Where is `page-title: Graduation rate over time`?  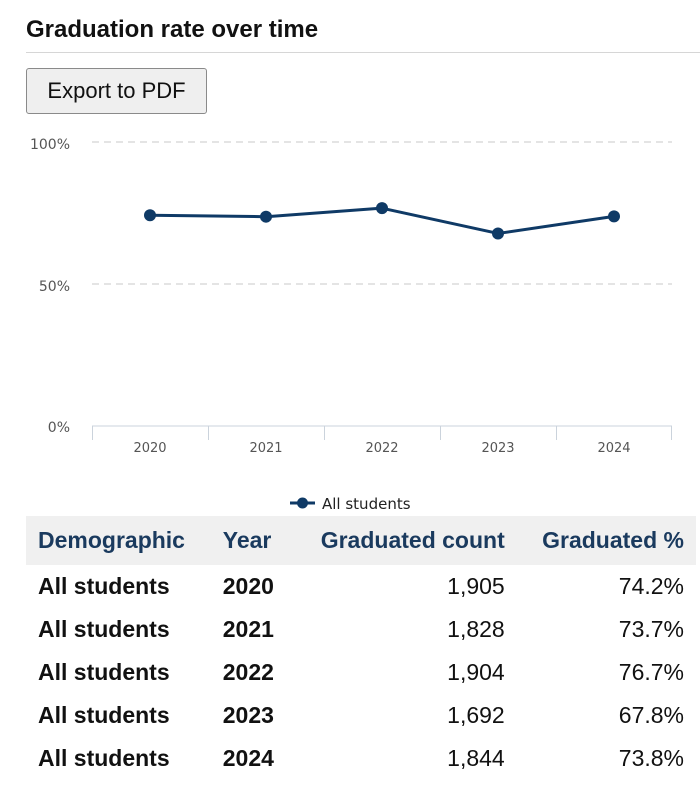
page-title: Graduation rate over time is located at coordinates (172, 29).